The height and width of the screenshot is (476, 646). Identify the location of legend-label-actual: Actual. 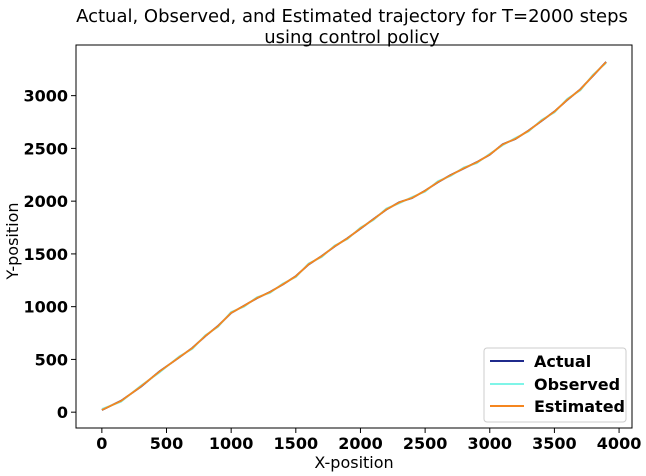
(562, 361).